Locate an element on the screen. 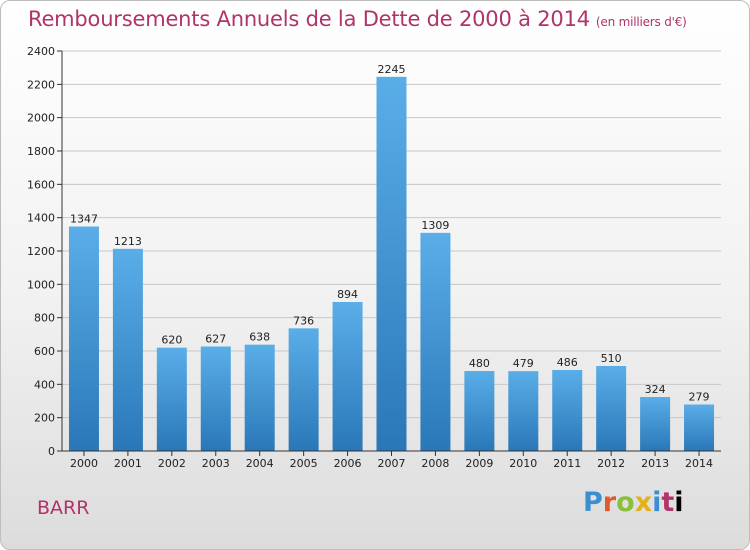  y-tick-label: 2200 is located at coordinates (41, 84).